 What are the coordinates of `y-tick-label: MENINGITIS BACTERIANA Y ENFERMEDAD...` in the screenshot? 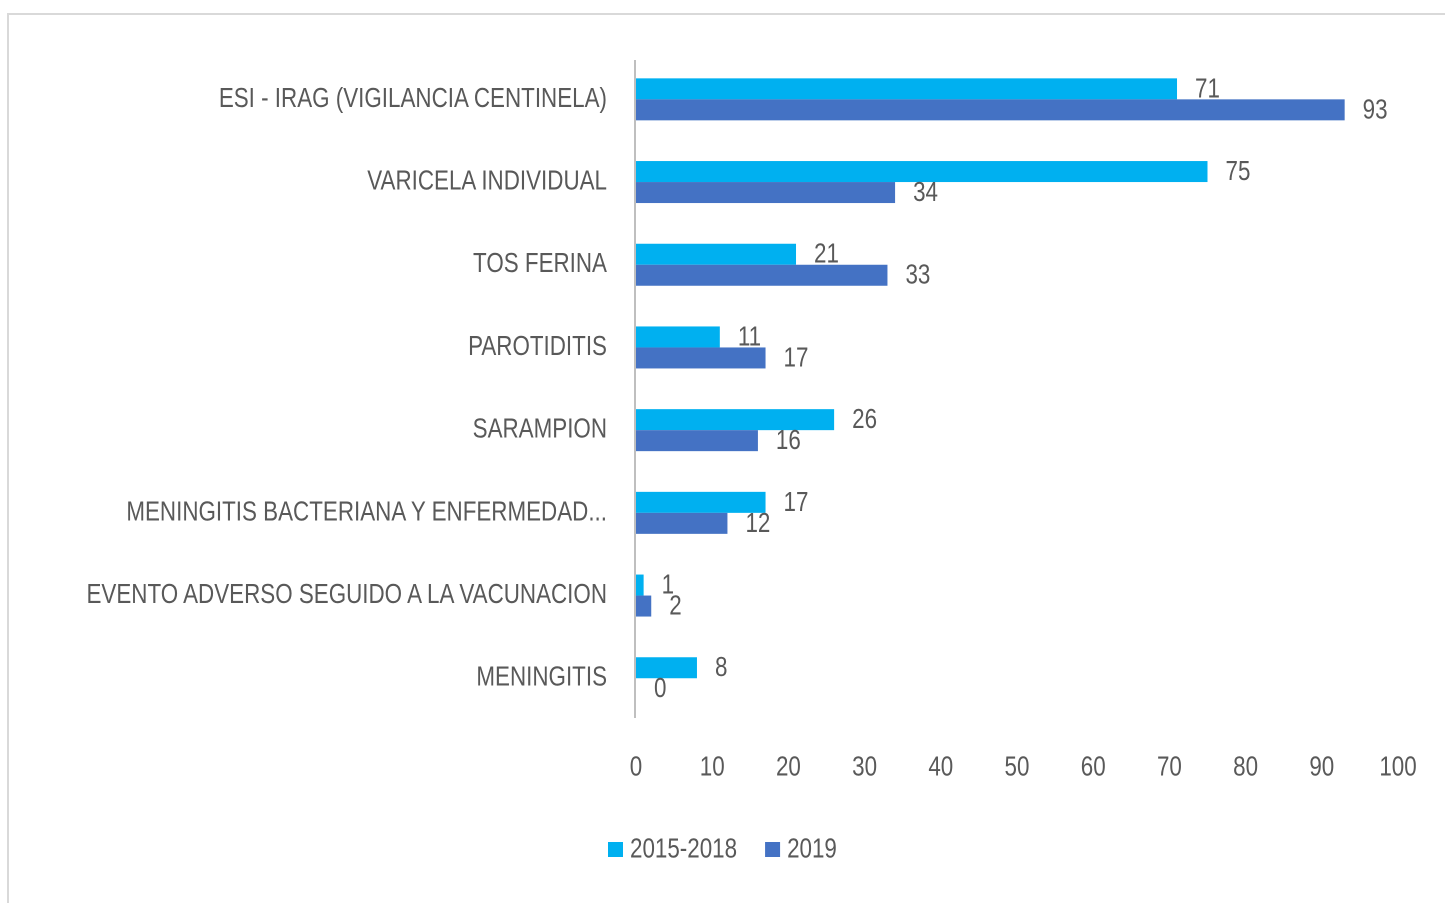 It's located at (366, 511).